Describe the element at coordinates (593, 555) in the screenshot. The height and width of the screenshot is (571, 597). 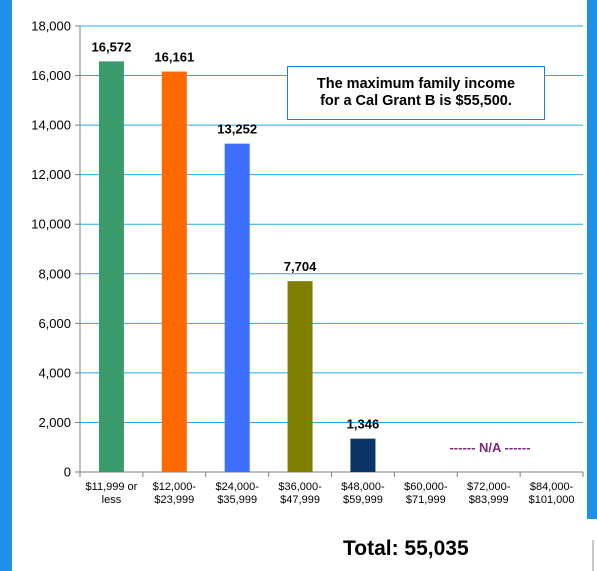
I see `right-frame-tick` at that location.